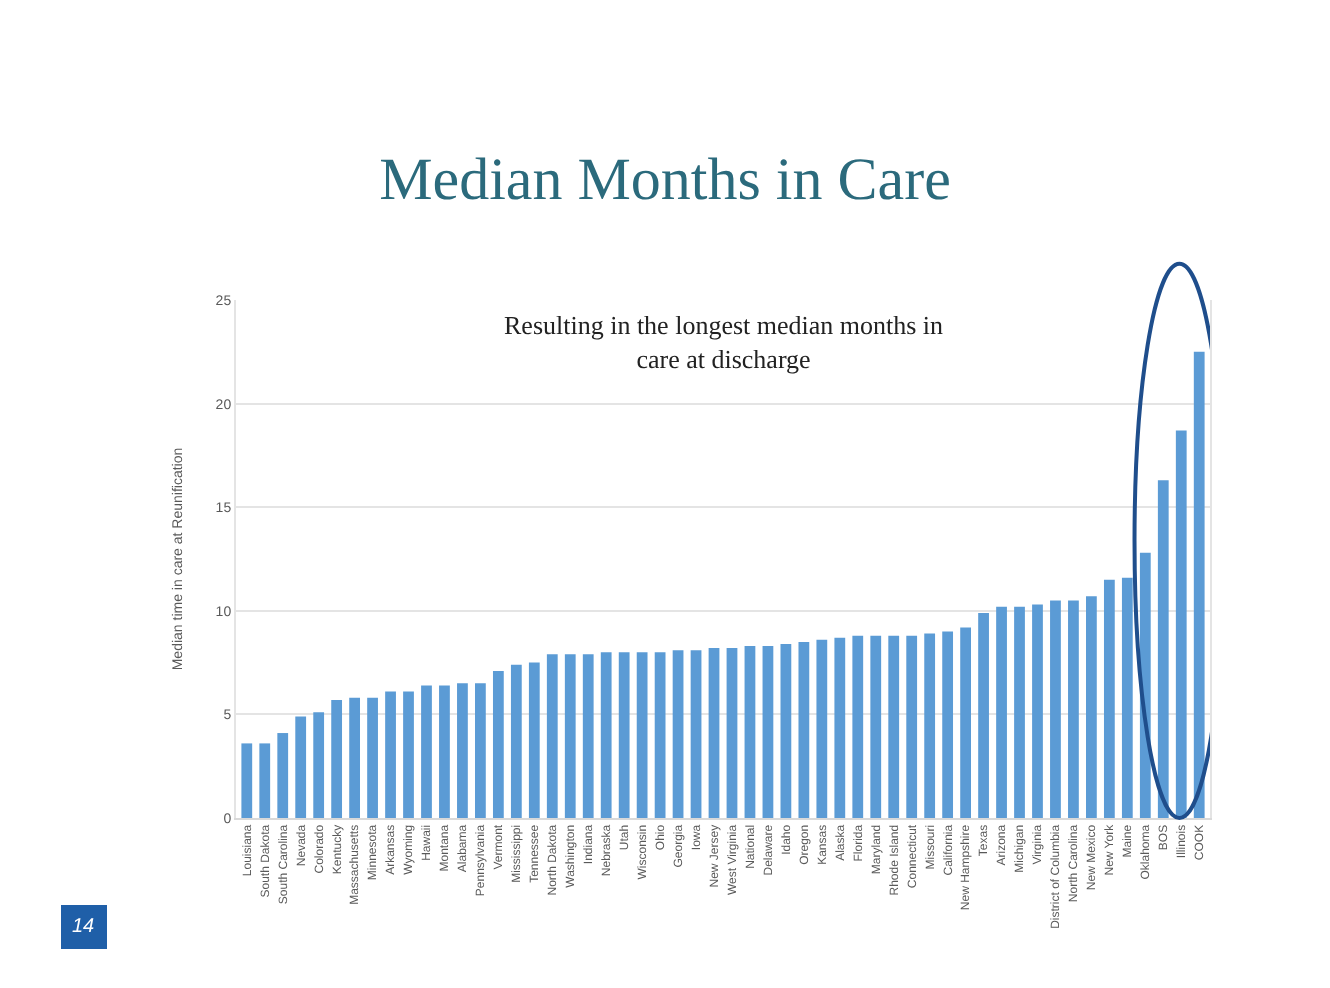 The image size is (1330, 988). Describe the element at coordinates (84, 927) in the screenshot. I see `text: 14` at that location.